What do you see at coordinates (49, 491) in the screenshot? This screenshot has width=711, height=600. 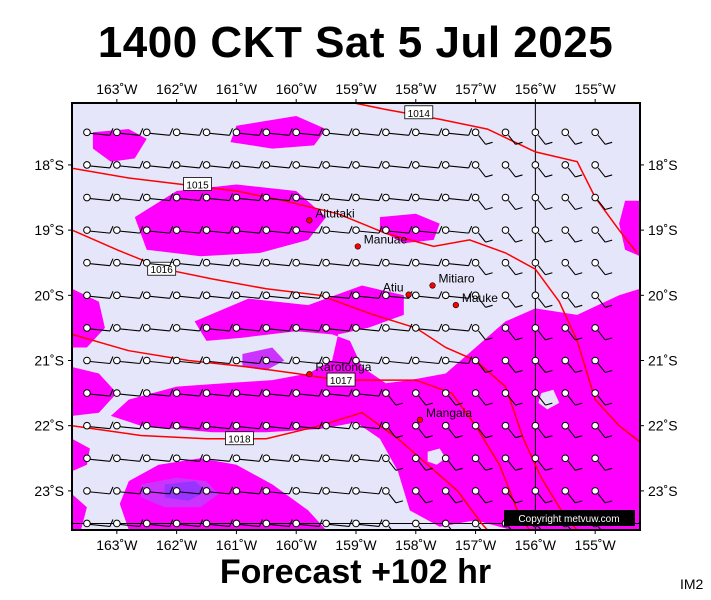 I see `lat-label-left: 23˚S` at bounding box center [49, 491].